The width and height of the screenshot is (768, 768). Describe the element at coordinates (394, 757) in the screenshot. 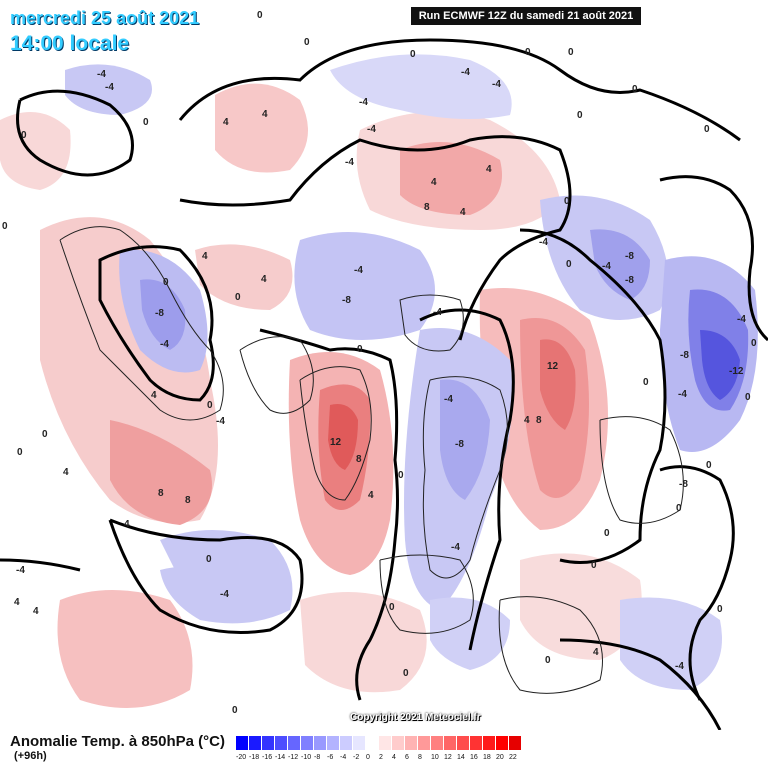

I see `scale-tick-label: 4` at that location.